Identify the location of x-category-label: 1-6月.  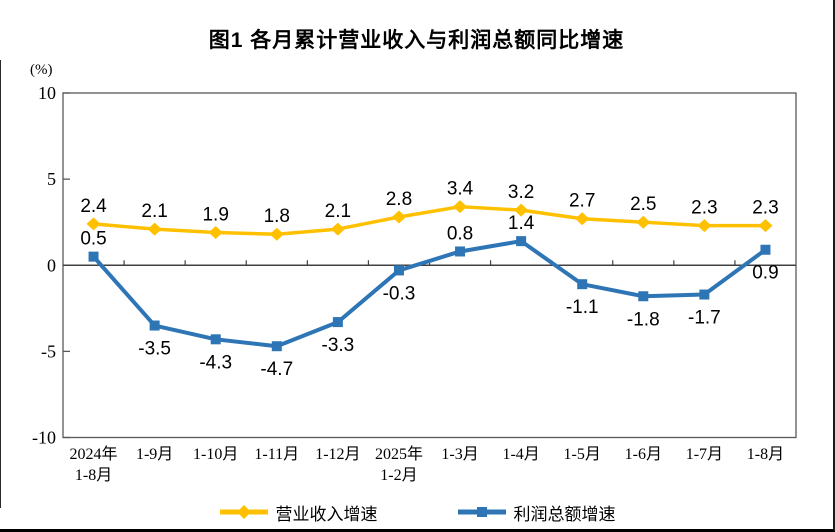
(643, 454).